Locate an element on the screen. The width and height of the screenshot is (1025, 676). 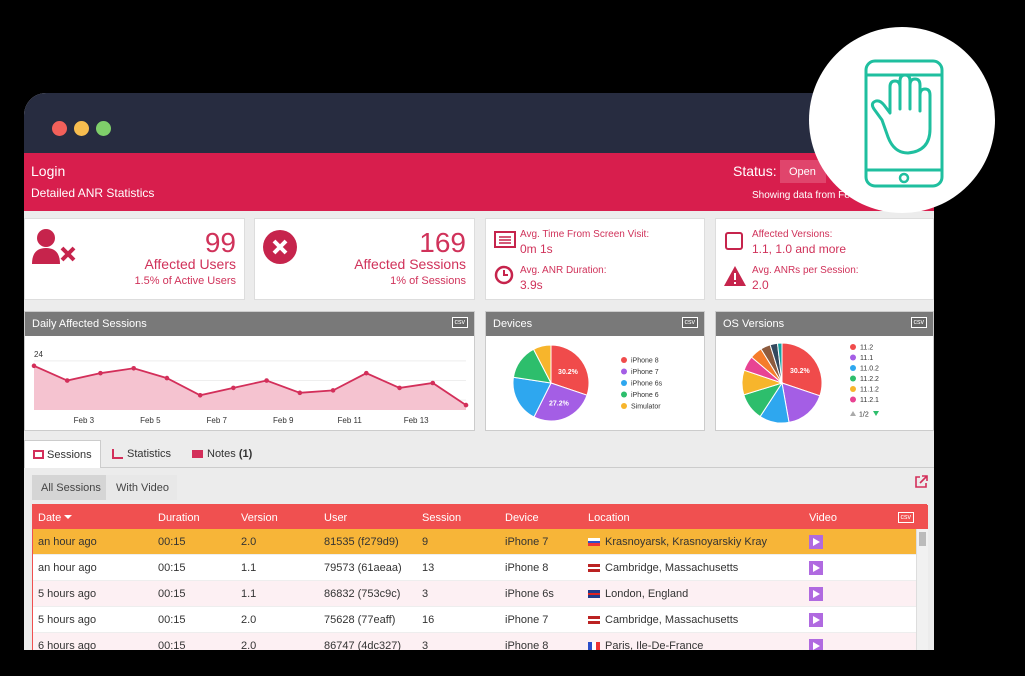
panel-title: Devices is located at coordinates (595, 324).